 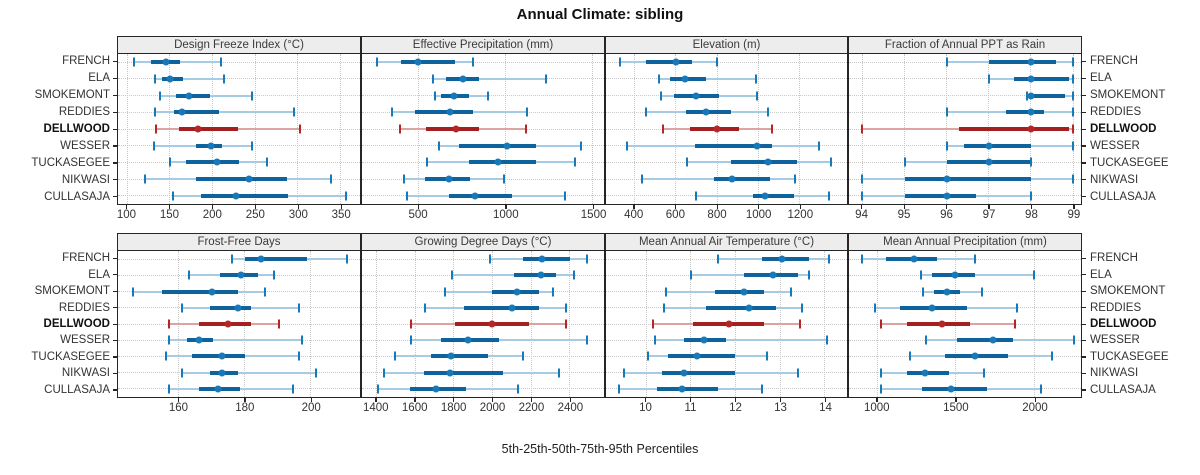 I want to click on x-tick-label: 1200, so click(x=800, y=215).